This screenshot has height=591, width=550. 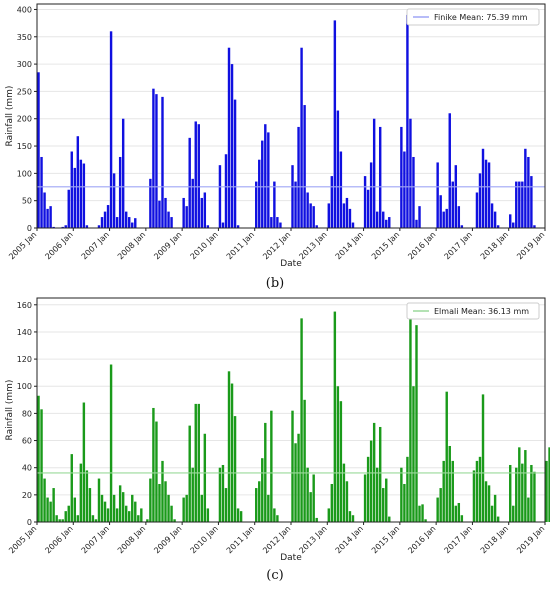 I want to click on x-tick-label: 2008 Jan, so click(x=131, y=539).